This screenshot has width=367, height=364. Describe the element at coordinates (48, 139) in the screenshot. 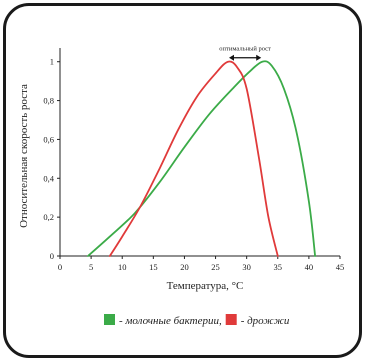

I see `y-tick-label: 0,6` at that location.